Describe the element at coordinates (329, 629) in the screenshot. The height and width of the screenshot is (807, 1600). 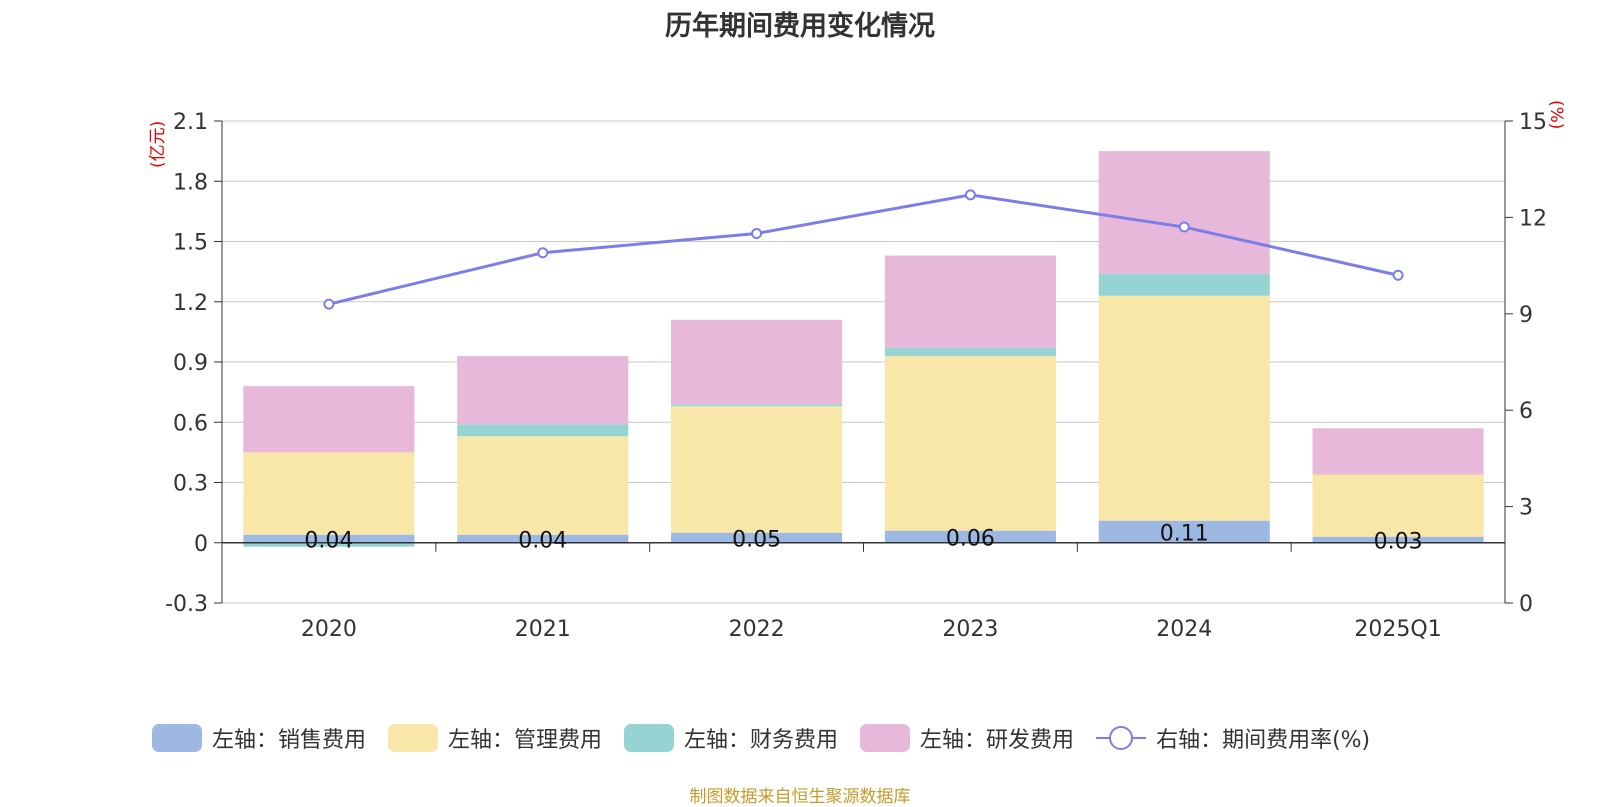
I see `category-label: 2020` at that location.